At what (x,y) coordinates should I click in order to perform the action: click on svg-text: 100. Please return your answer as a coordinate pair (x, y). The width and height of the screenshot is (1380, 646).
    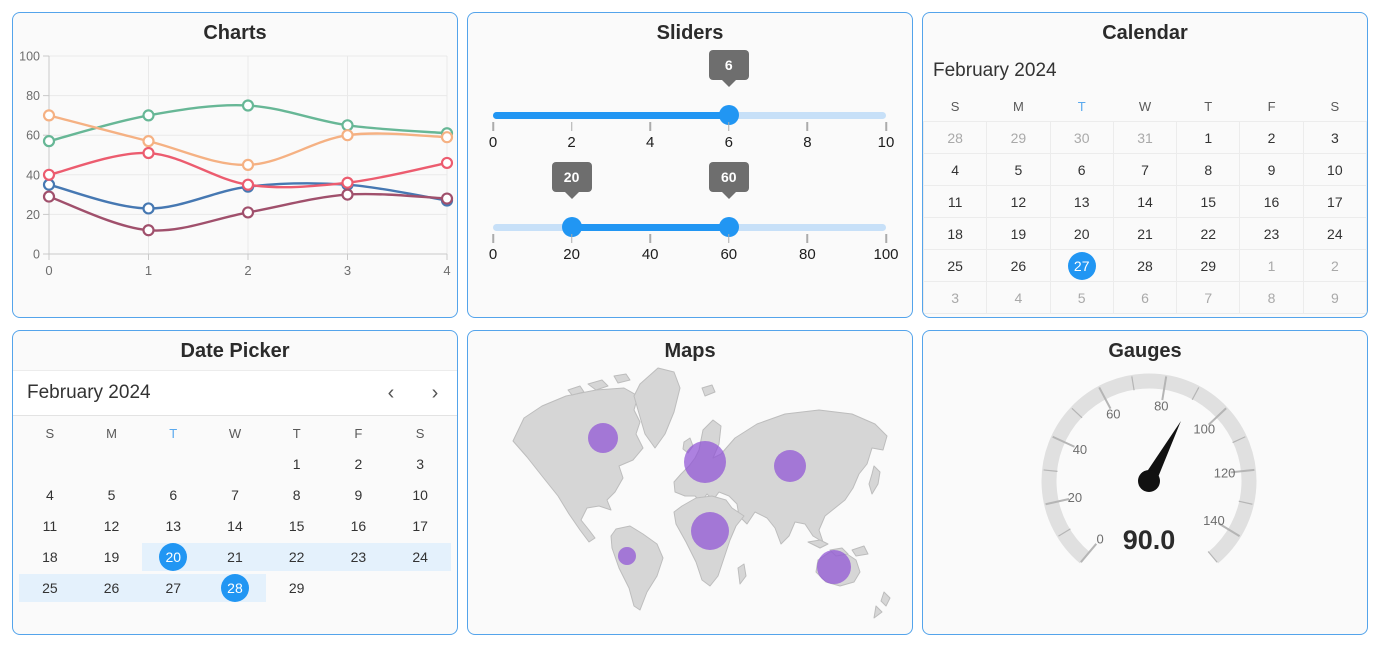
    Looking at the image, I should click on (29, 57).